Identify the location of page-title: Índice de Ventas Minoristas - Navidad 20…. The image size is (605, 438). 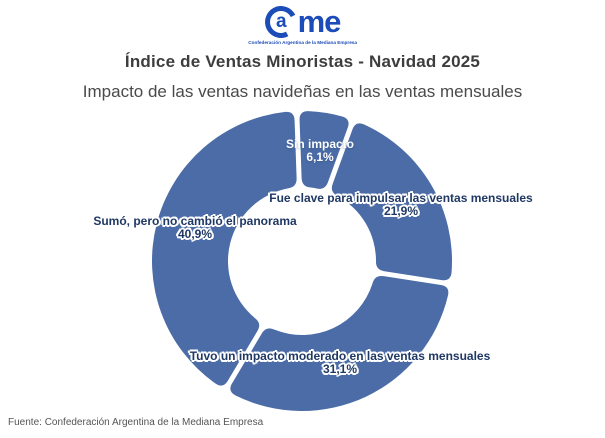
(302, 61).